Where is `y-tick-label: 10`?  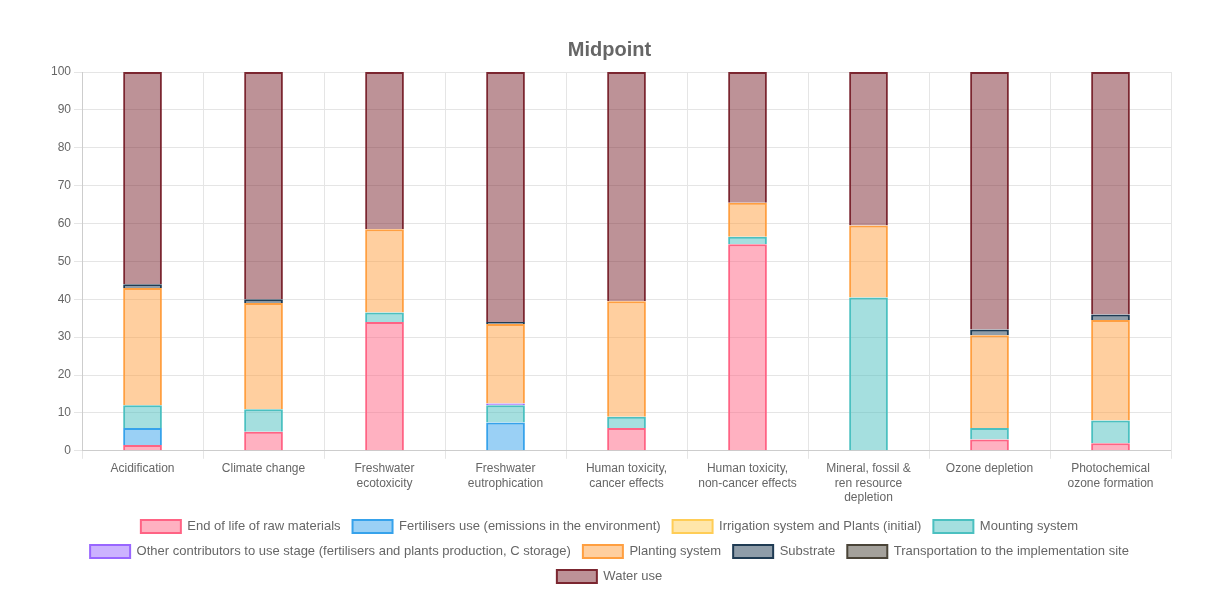
y-tick-label: 10 is located at coordinates (64, 412).